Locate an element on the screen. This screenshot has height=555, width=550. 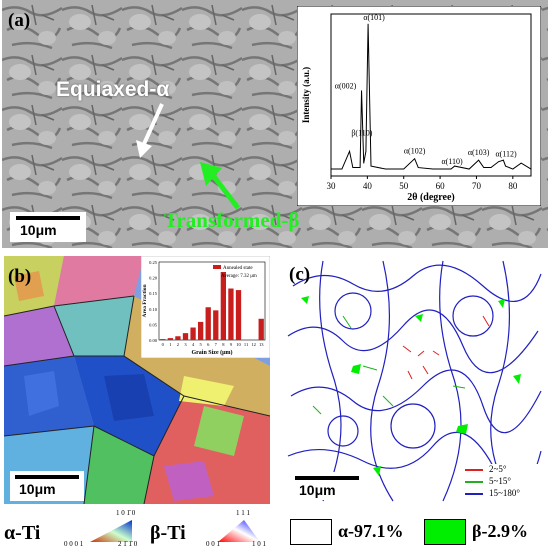
hist-x-tick-label: 5 is located at coordinates (201, 344).